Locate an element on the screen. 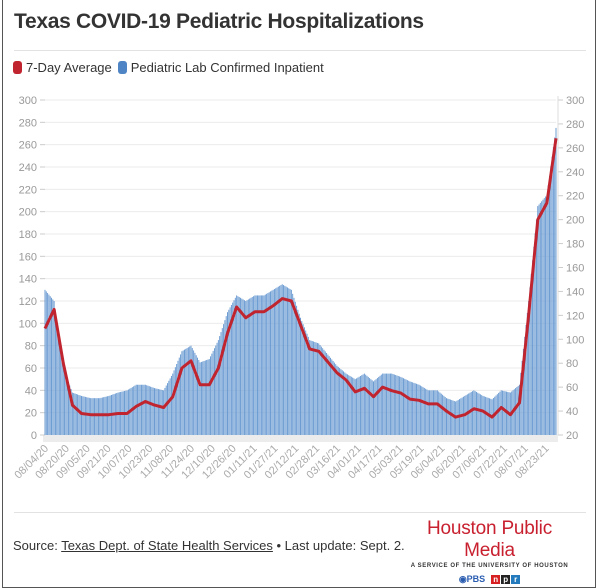 This screenshot has height=588, width=600. y-right-tick-label: 260 is located at coordinates (575, 149).